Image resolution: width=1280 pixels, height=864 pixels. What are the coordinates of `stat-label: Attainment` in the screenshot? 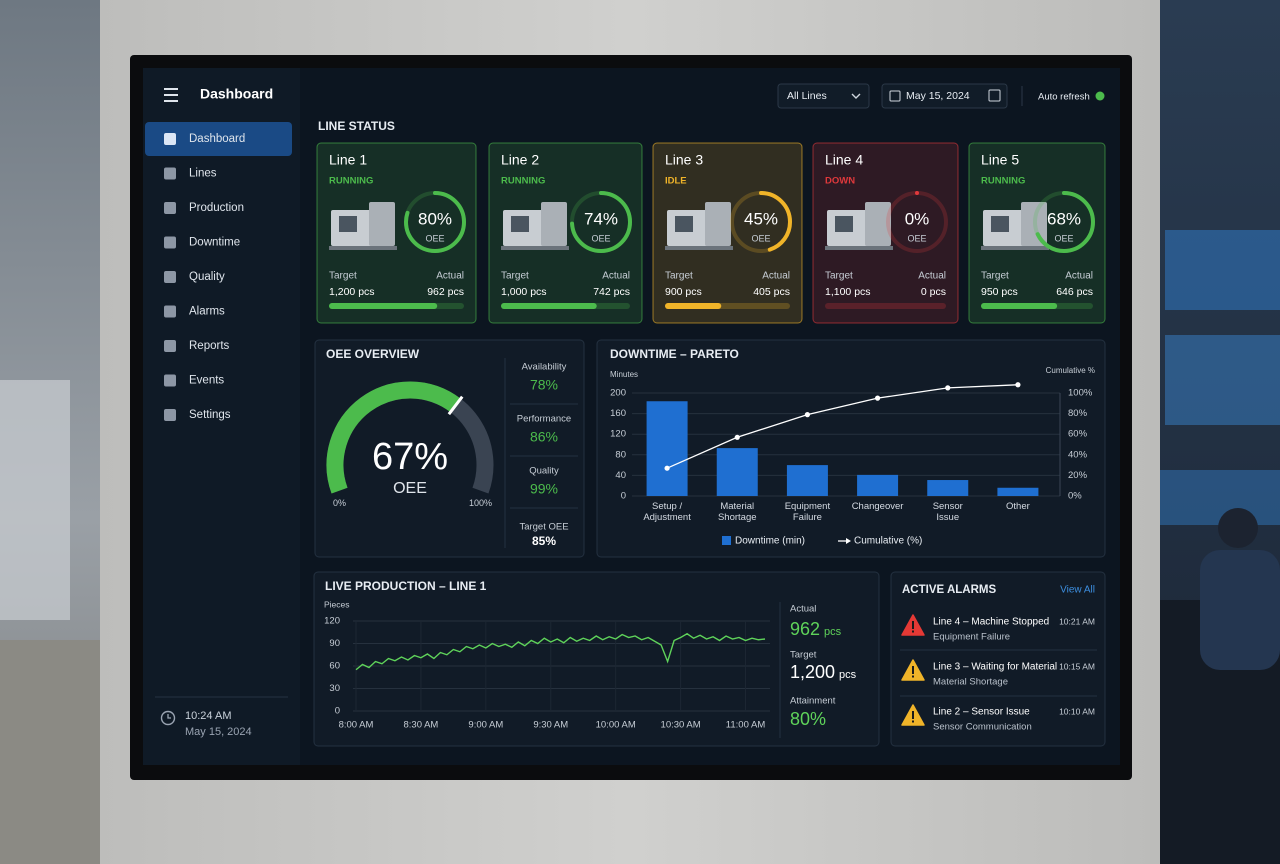 It's located at (813, 701).